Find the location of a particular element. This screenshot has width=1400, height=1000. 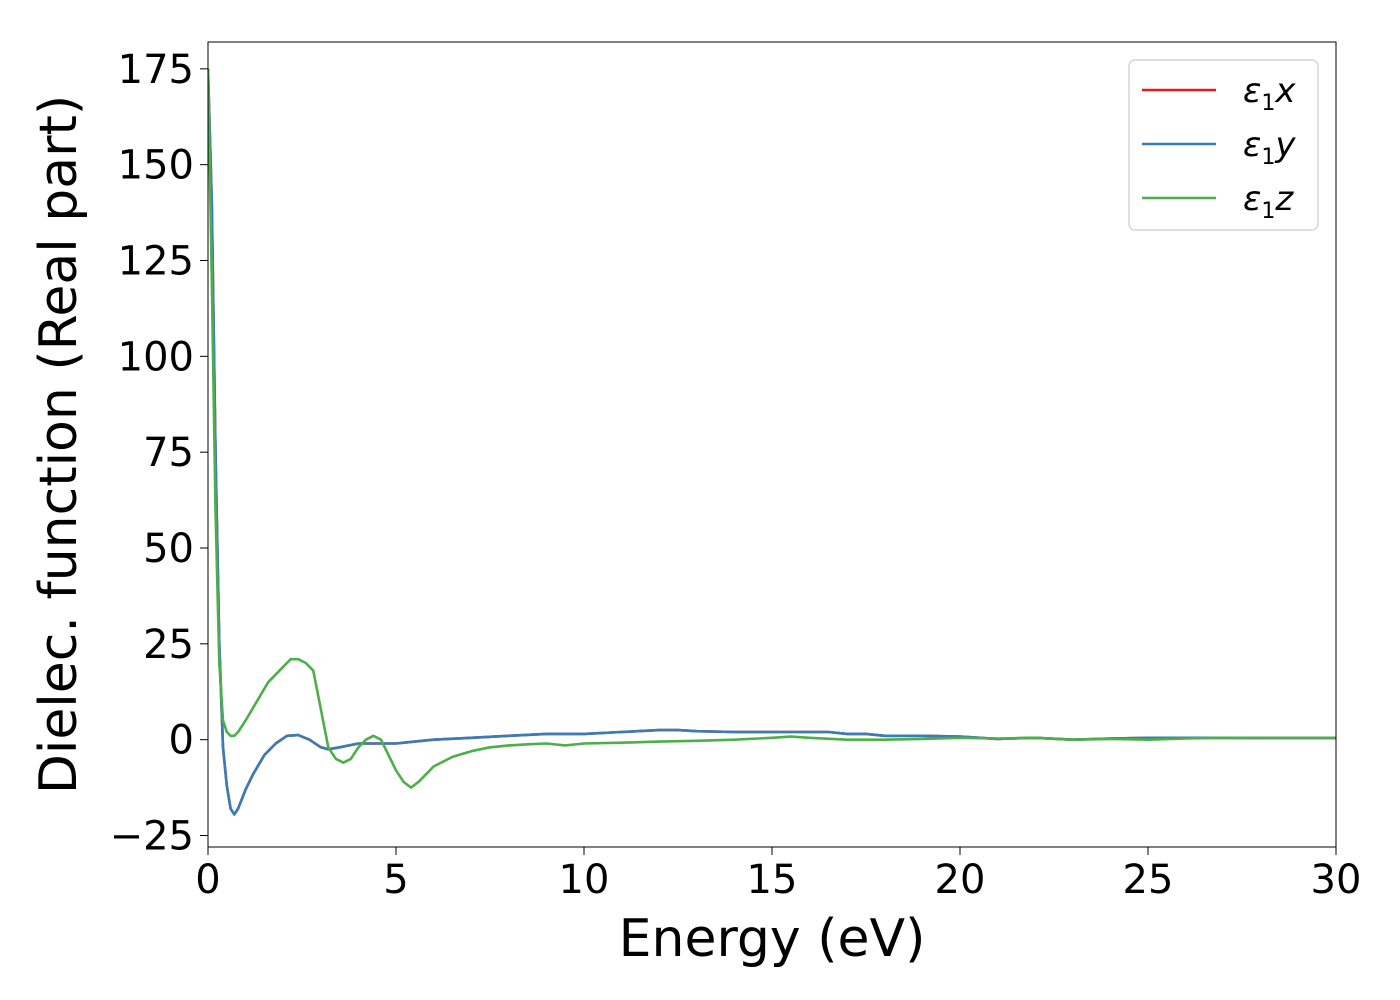

legend-label-z: ε1z is located at coordinates (1268, 201).